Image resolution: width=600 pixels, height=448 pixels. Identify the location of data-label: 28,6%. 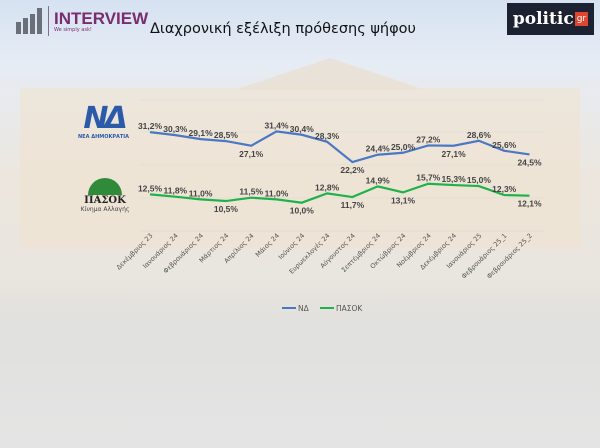
(479, 135).